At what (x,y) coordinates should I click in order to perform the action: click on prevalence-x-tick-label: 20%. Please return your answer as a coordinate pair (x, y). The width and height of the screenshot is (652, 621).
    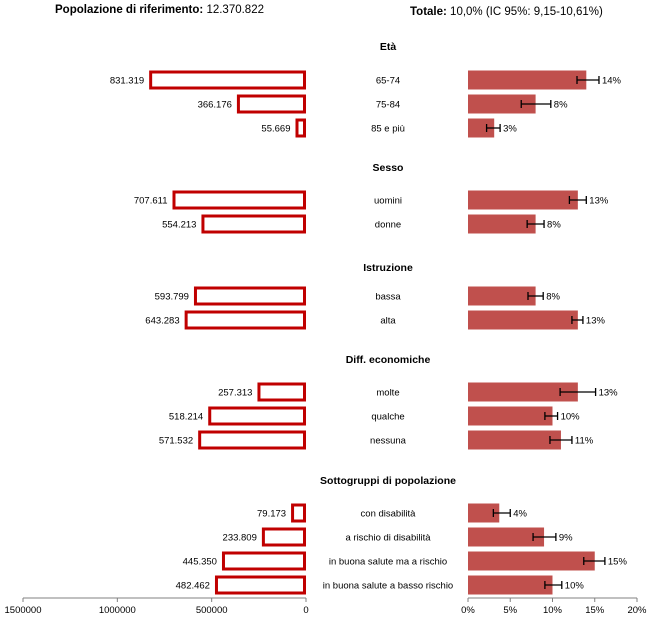
    Looking at the image, I should click on (637, 610).